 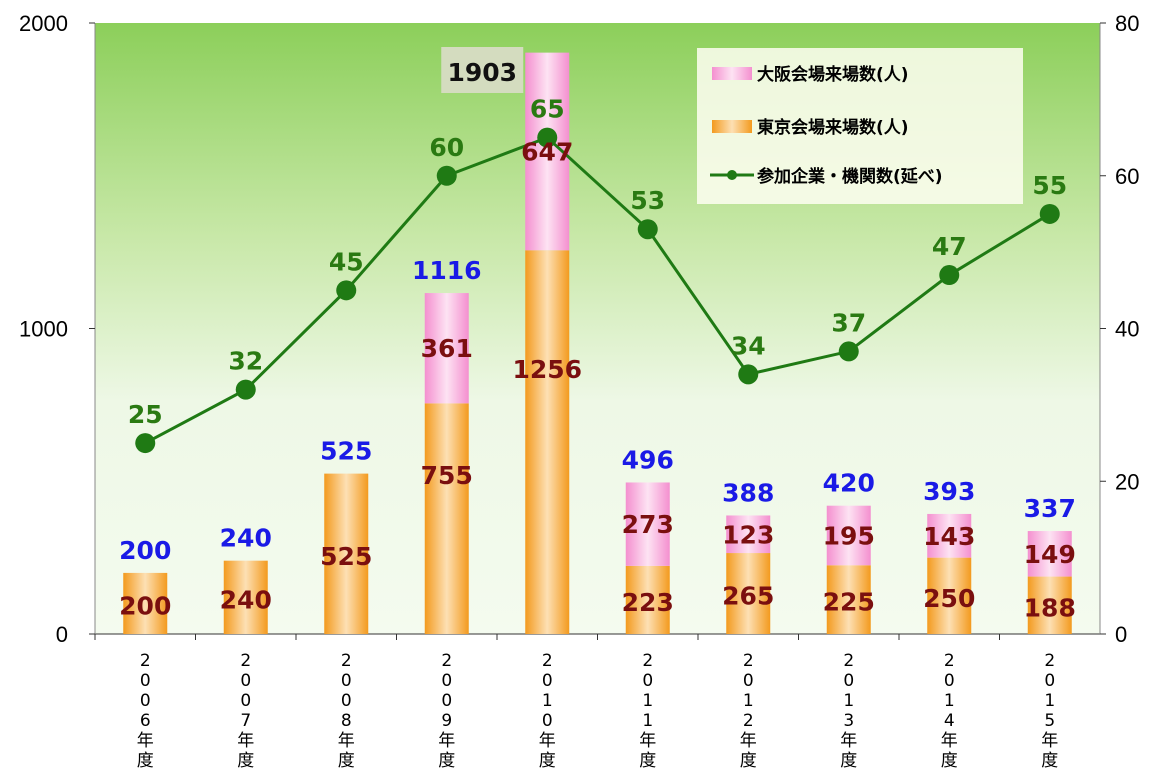 What do you see at coordinates (833, 74) in the screenshot?
I see `legend-label-osaka: 大阪会場来場数(人)` at bounding box center [833, 74].